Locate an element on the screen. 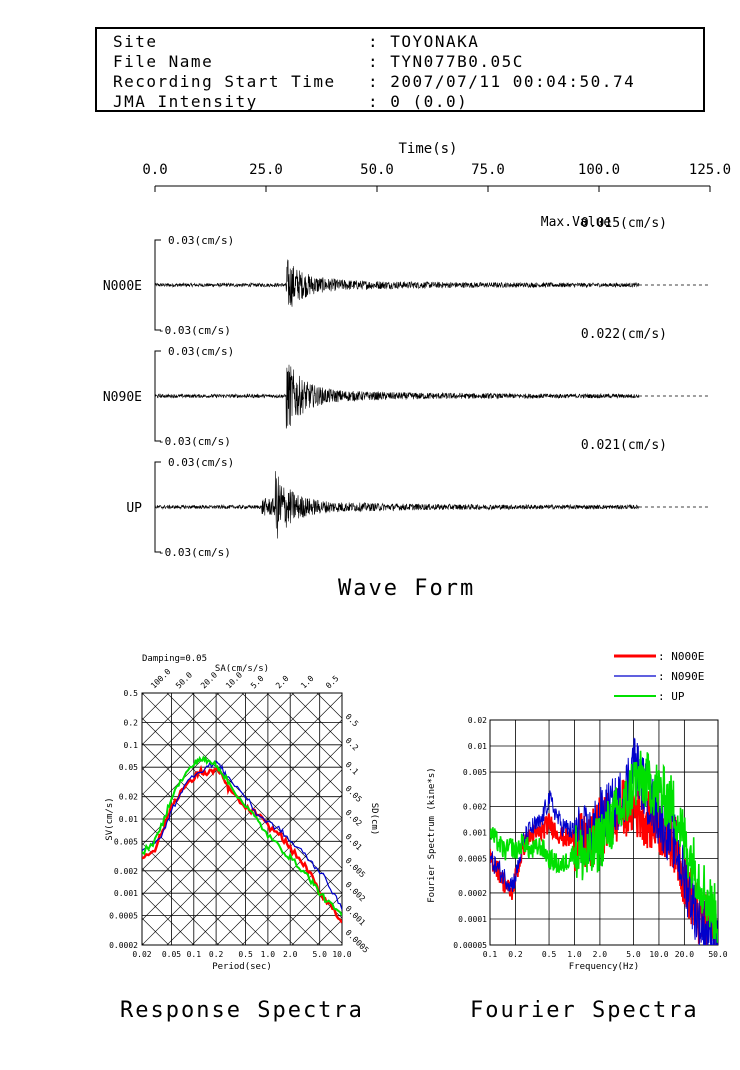 This screenshot has height=1070, width=740. header-row-jma: JMA Intensity: 0 (0.0) is located at coordinates (290, 101).